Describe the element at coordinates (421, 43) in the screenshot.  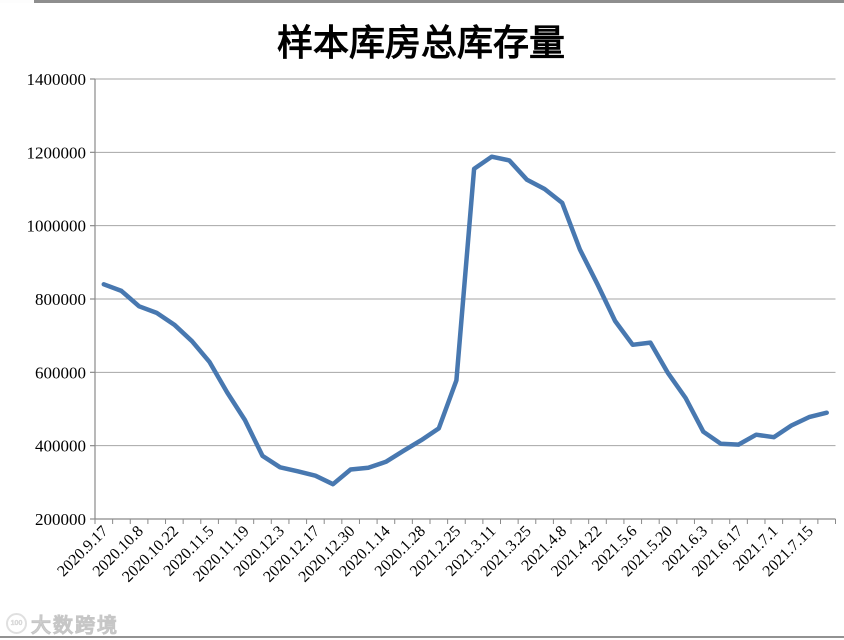
I see `chart-title: 样本库房总库存量` at that location.